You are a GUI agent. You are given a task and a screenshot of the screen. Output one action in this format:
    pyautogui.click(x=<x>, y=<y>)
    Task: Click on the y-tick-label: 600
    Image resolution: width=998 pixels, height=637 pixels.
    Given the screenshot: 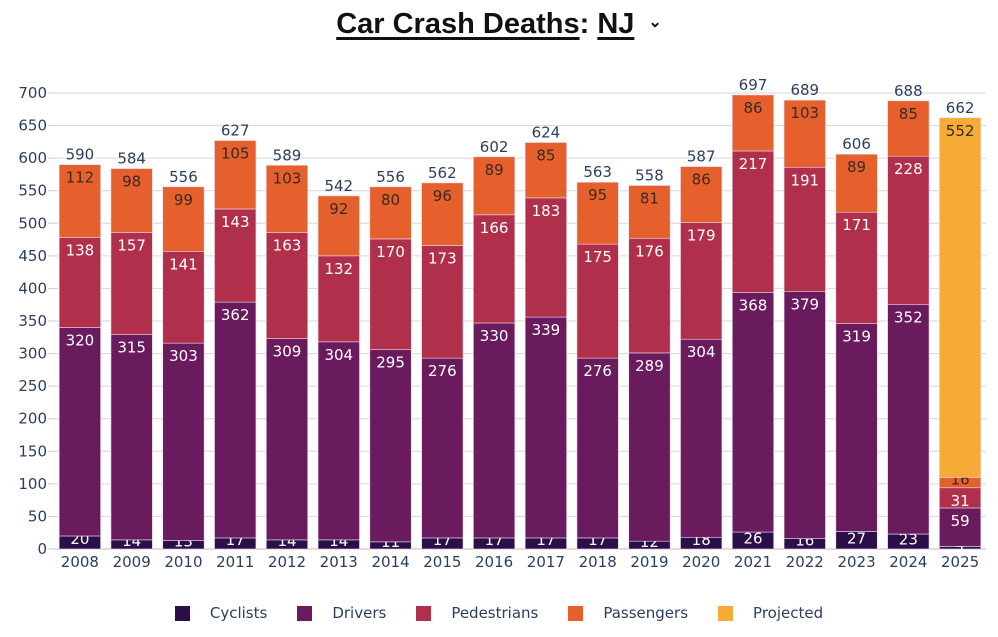 What is the action you would take?
    pyautogui.click(x=32, y=158)
    